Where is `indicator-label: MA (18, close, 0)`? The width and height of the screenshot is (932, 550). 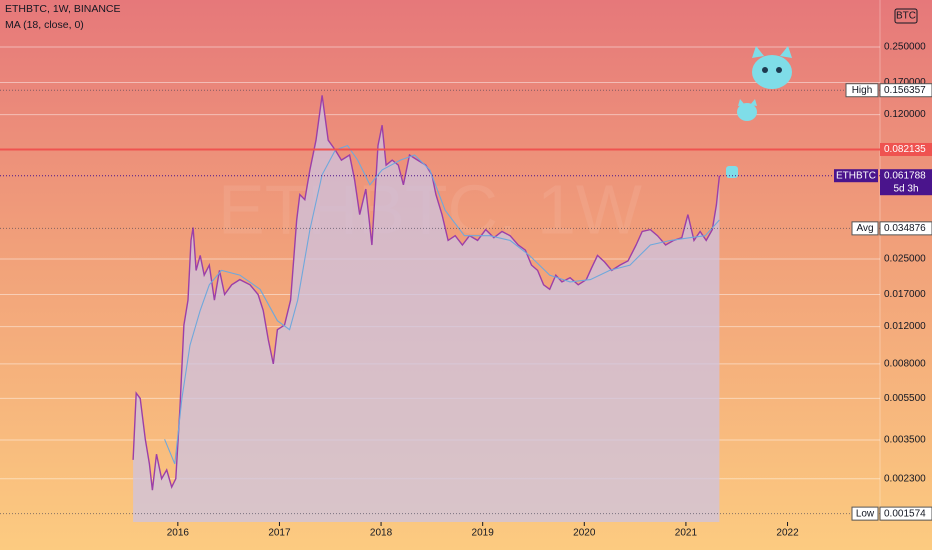 indicator-label: MA (18, close, 0) is located at coordinates (44, 25).